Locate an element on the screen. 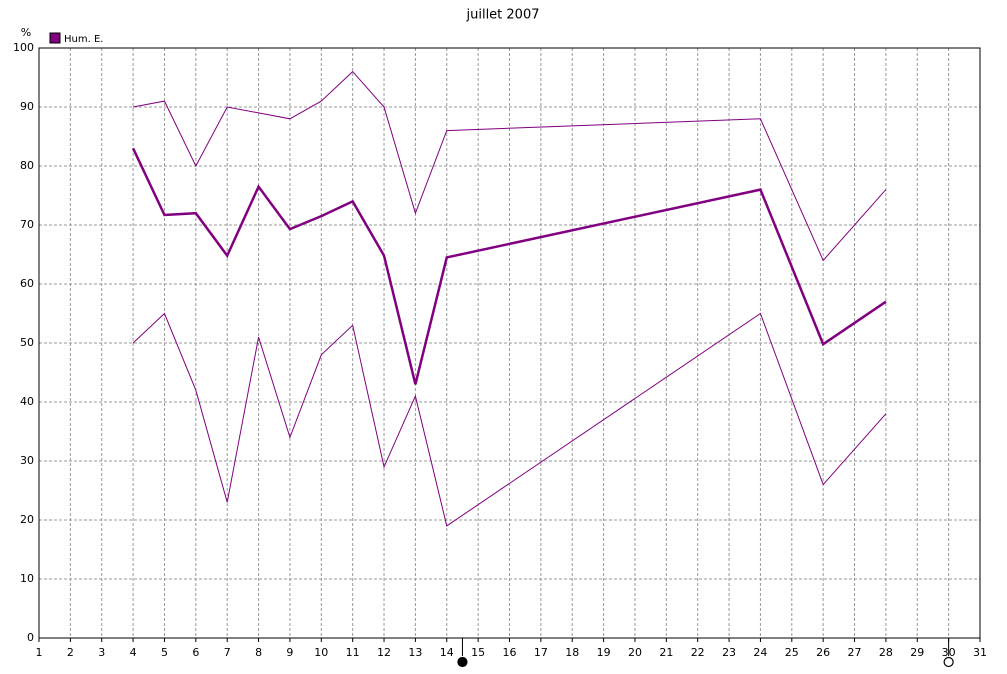  x-tick-label: 3 is located at coordinates (101, 652).